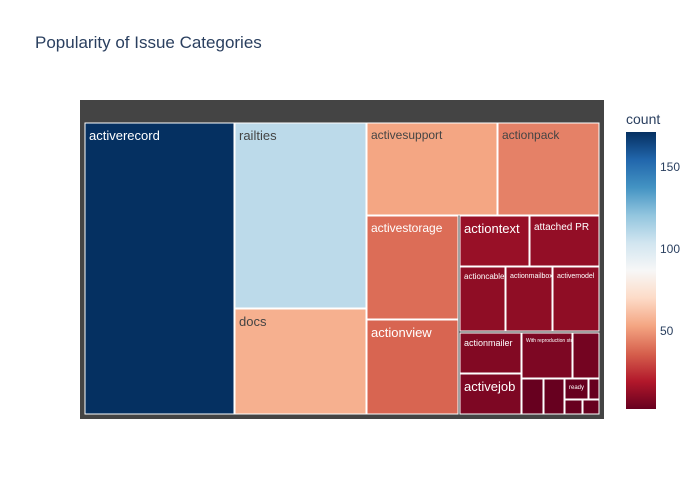 The image size is (700, 500). Describe the element at coordinates (667, 330) in the screenshot. I see `colorbar-tick-label: 50` at that location.